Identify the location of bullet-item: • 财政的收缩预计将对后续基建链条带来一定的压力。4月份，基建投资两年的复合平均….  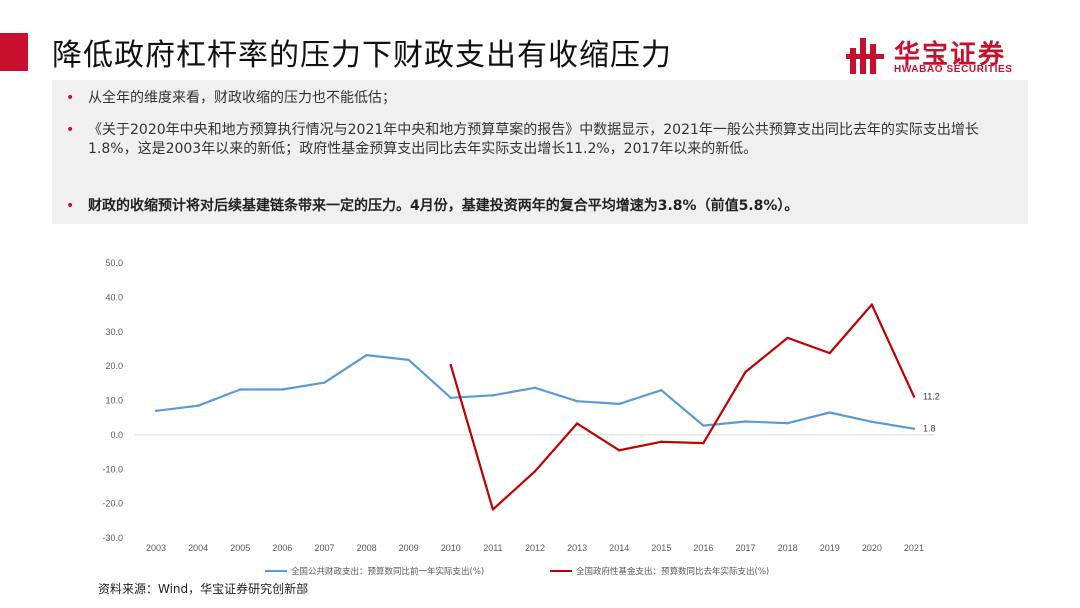
(541, 206).